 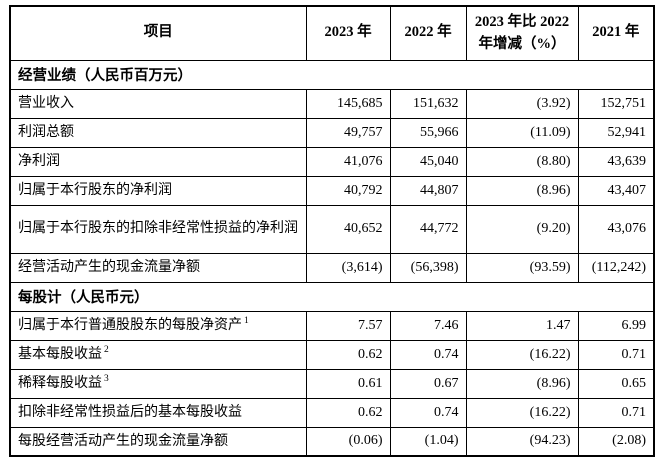 I want to click on cell-item: 每股经营活动产生的现金流量净额, so click(x=158, y=441).